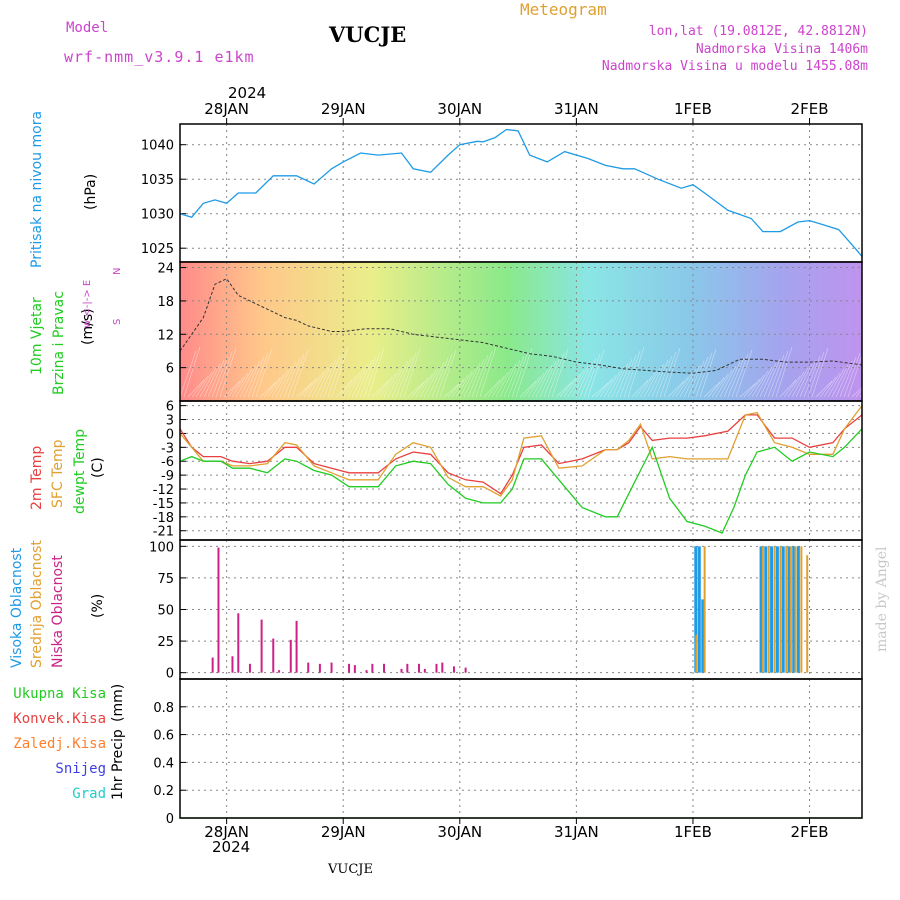 Image resolution: width=900 pixels, height=900 pixels. What do you see at coordinates (118, 764) in the screenshot?
I see `precip-axis-label: 1hr Precip` at bounding box center [118, 764].